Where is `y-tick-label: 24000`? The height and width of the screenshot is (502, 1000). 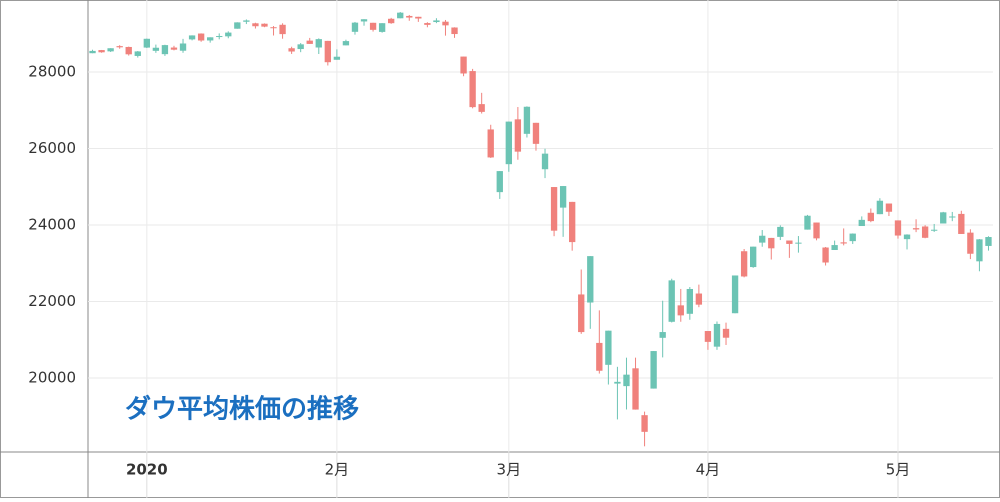 y-tick-label: 24000 is located at coordinates (52, 224).